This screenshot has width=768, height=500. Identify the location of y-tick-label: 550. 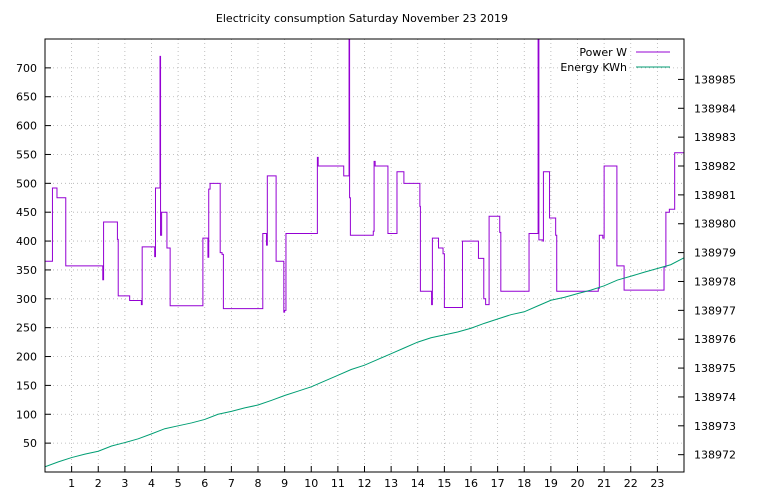
(26, 154).